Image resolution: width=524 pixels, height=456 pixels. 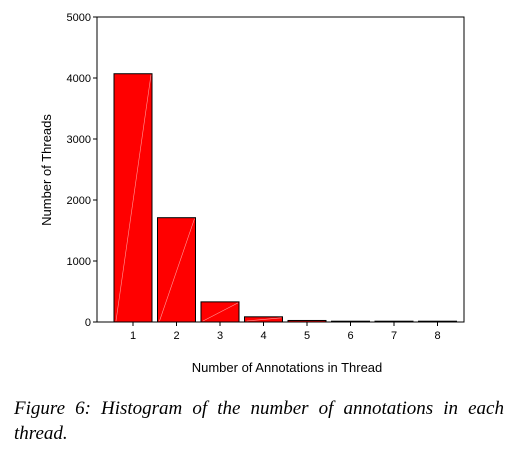 What do you see at coordinates (307, 336) in the screenshot?
I see `x-tick-label: 5` at bounding box center [307, 336].